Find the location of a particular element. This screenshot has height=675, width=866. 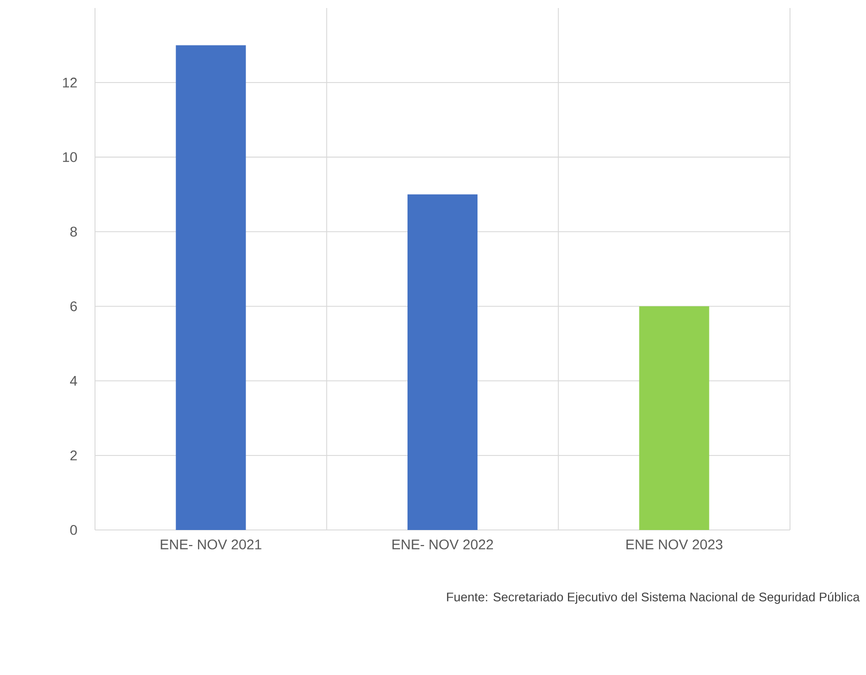

y-tick-label: 10 is located at coordinates (70, 157).